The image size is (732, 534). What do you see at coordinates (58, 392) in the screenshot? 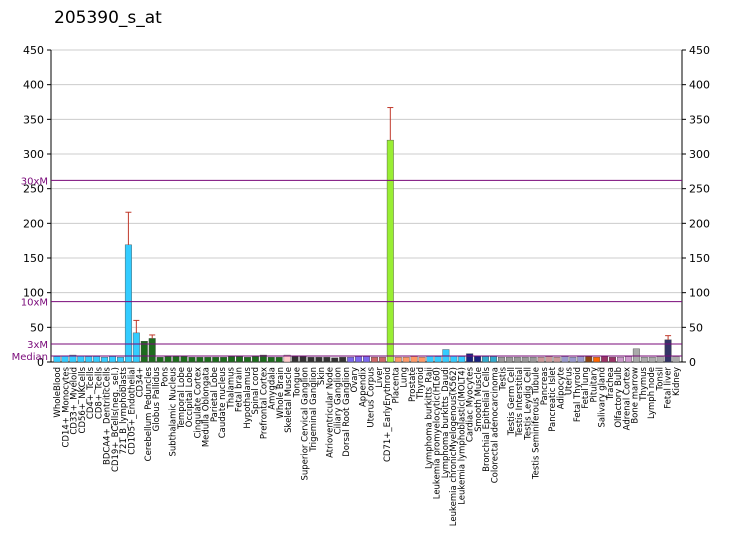
I see `x-tick-label: WholeBlood` at bounding box center [58, 392].